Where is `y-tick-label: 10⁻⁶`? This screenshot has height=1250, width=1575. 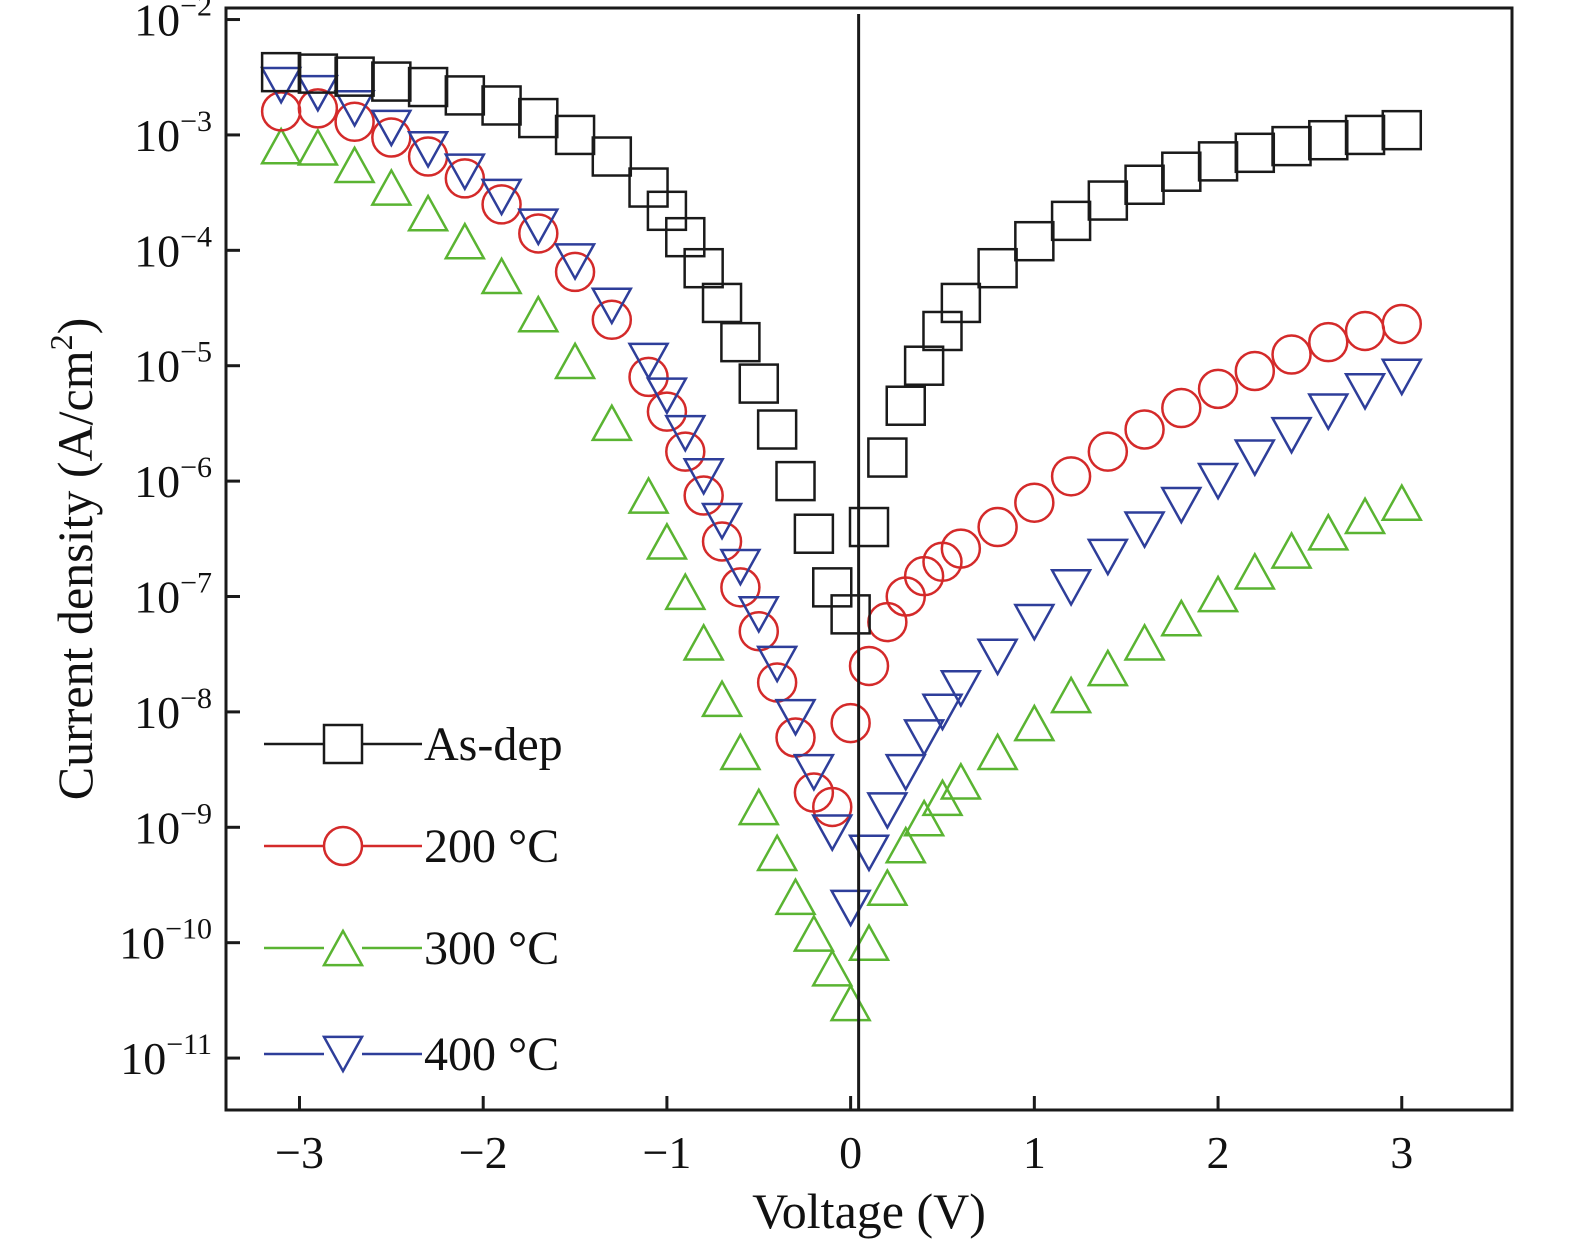 y-tick-label: 10⁻⁶ is located at coordinates (173, 479).